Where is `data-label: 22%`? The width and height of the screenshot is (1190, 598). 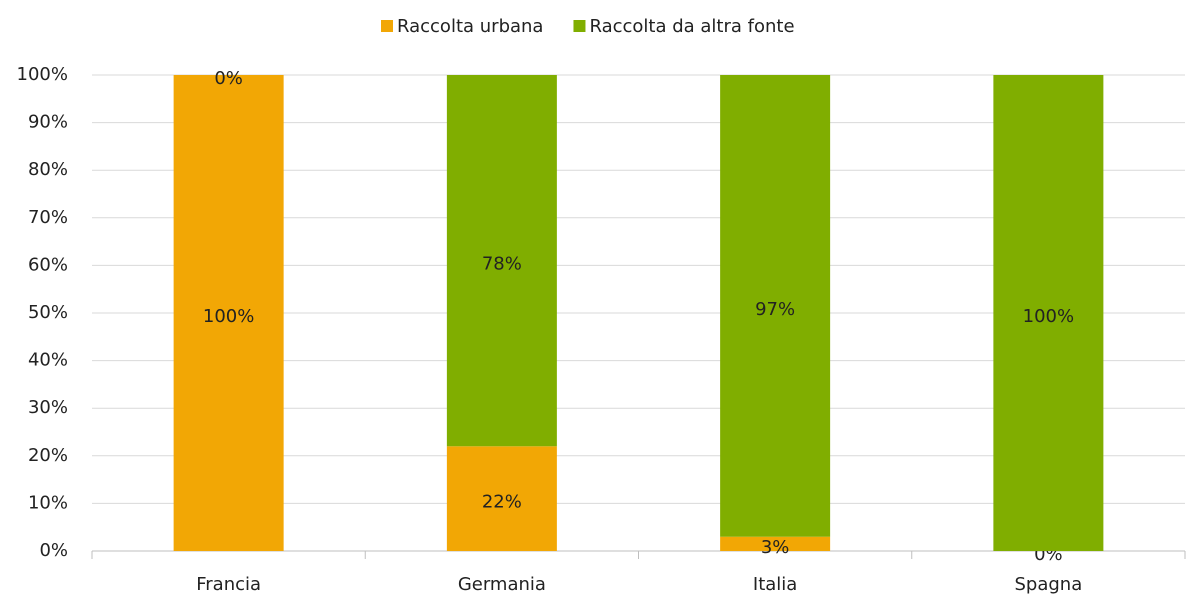 data-label: 22% is located at coordinates (502, 502).